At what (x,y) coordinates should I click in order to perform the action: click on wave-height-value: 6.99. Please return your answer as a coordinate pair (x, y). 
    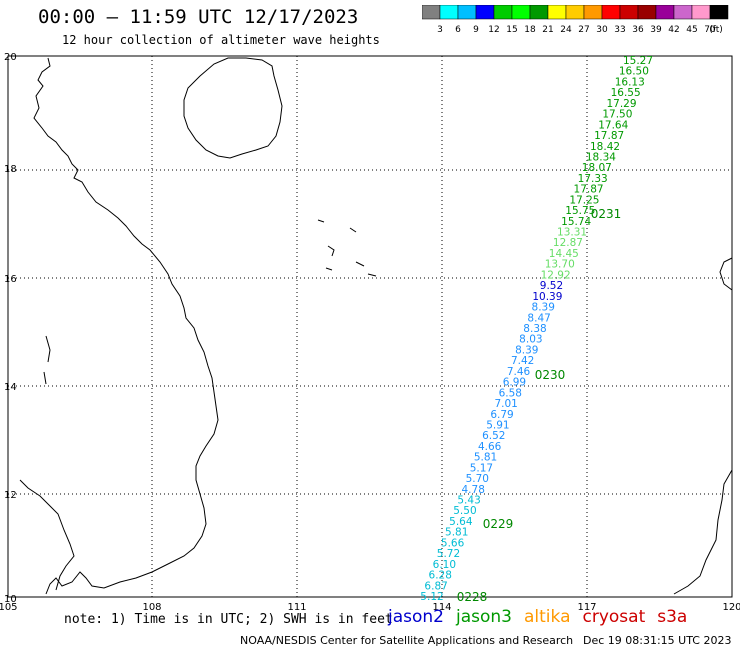
    Looking at the image, I should click on (514, 383).